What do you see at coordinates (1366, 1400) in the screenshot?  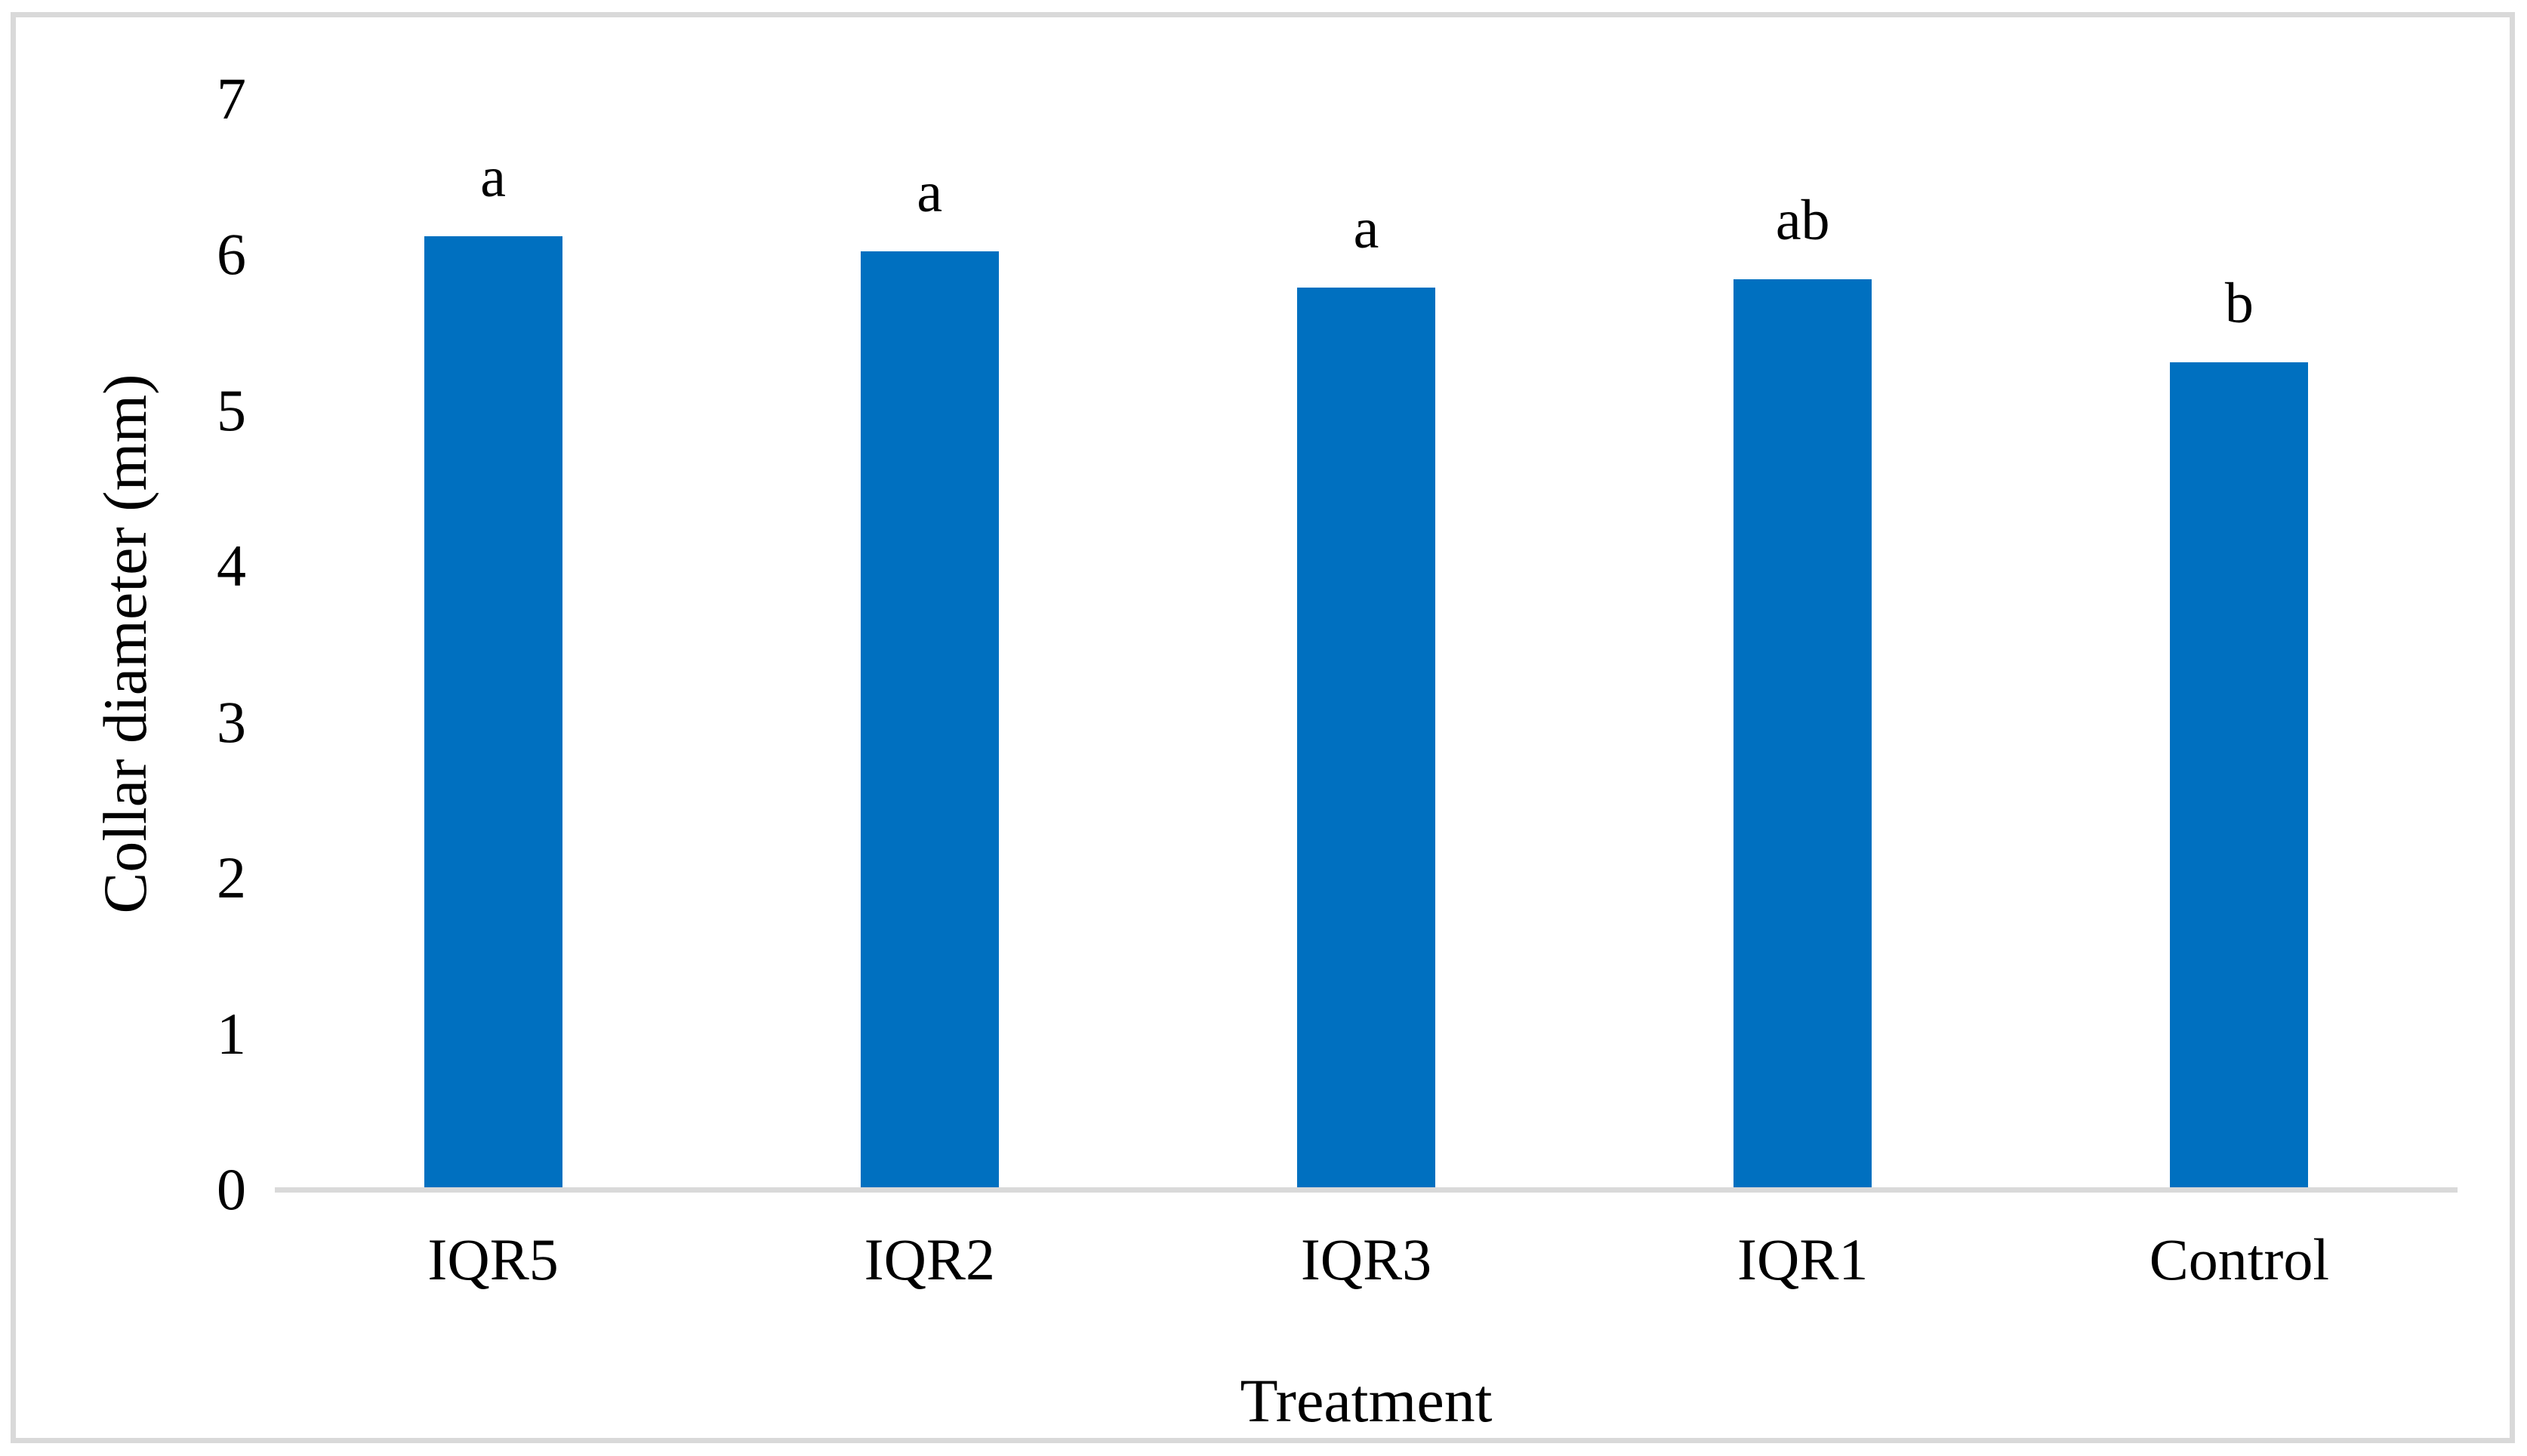 I see `x-axis-title: Treatment` at bounding box center [1366, 1400].